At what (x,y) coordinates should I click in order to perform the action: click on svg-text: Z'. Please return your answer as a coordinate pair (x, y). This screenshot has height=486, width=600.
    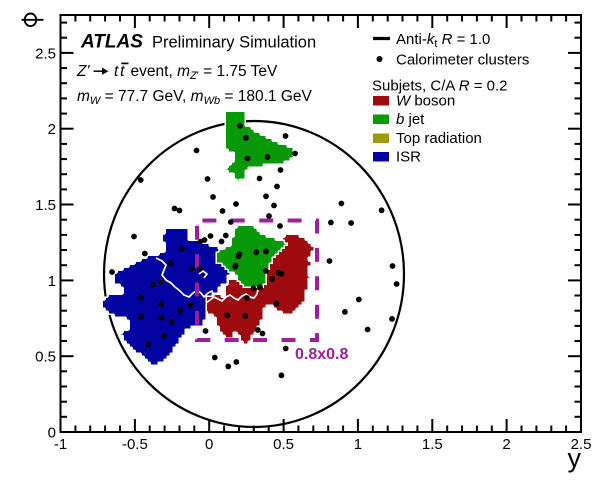
    Looking at the image, I should click on (83, 71).